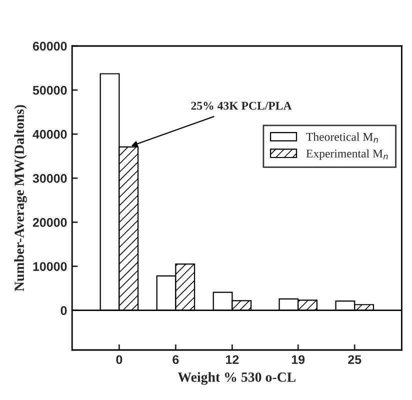 Image resolution: width=412 pixels, height=400 pixels. I want to click on x-tick-label: 12, so click(232, 359).